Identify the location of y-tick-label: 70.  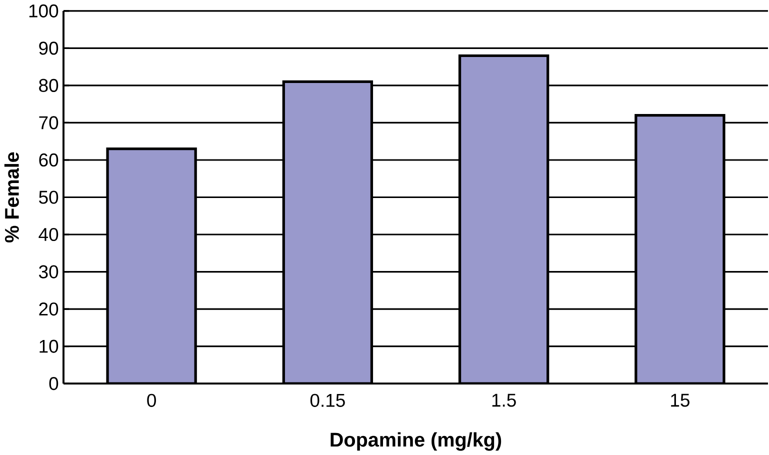
(48, 123).